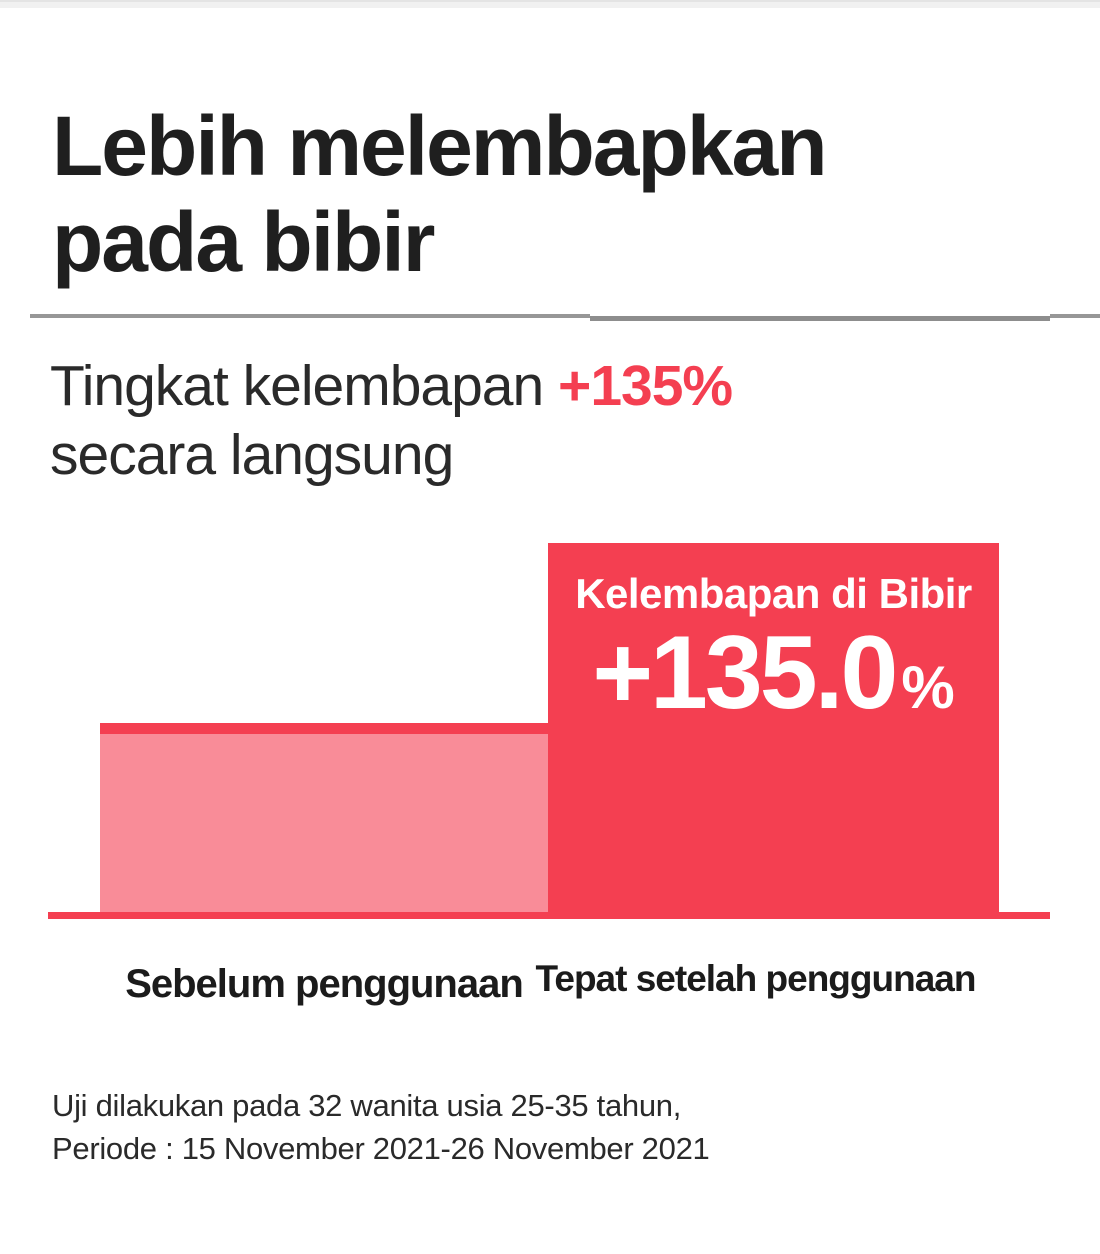  I want to click on callout-value-row: +135.0 %, so click(773, 673).